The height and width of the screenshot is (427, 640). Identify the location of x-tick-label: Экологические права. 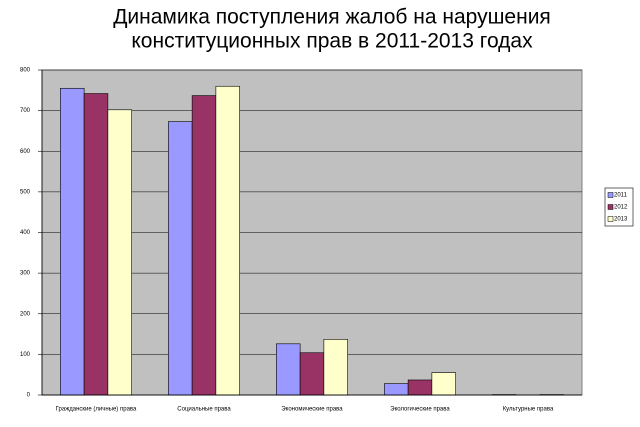
(420, 410).